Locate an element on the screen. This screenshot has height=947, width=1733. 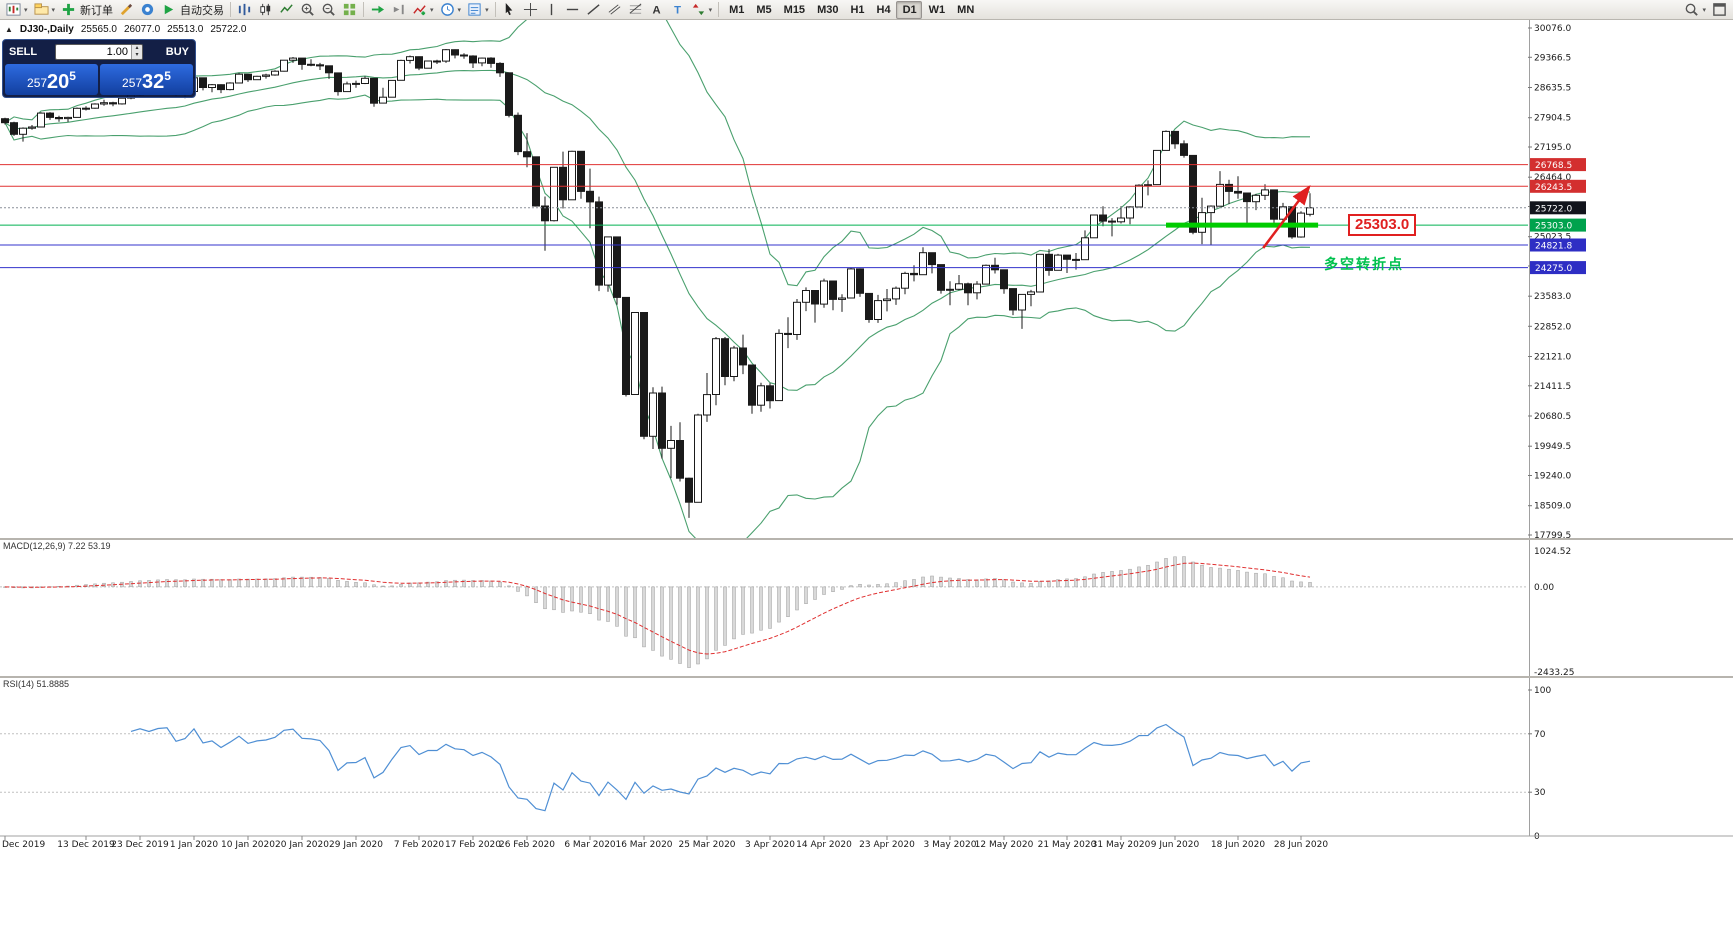
arrows-tool: ▾ is located at coordinates (702, 10).